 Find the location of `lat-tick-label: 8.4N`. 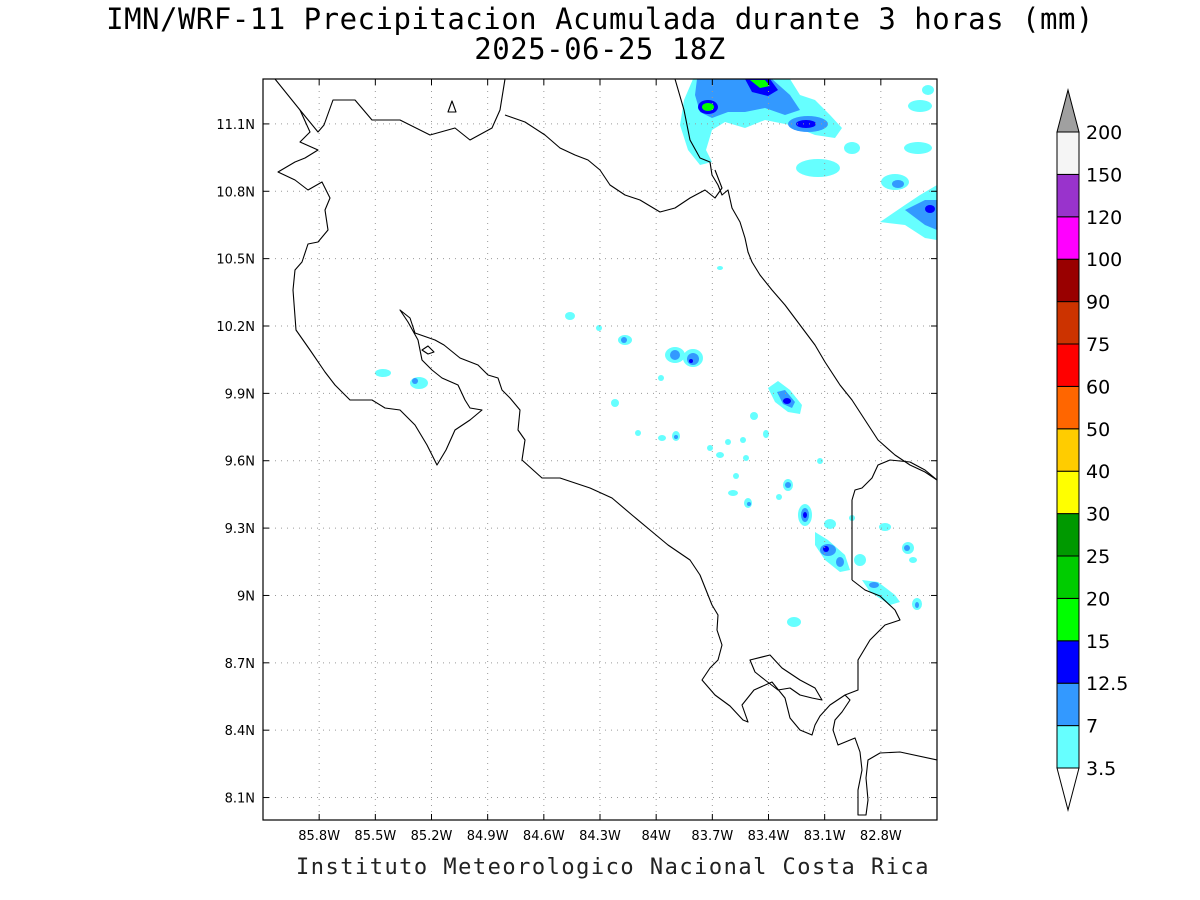

lat-tick-label: 8.4N is located at coordinates (240, 731).